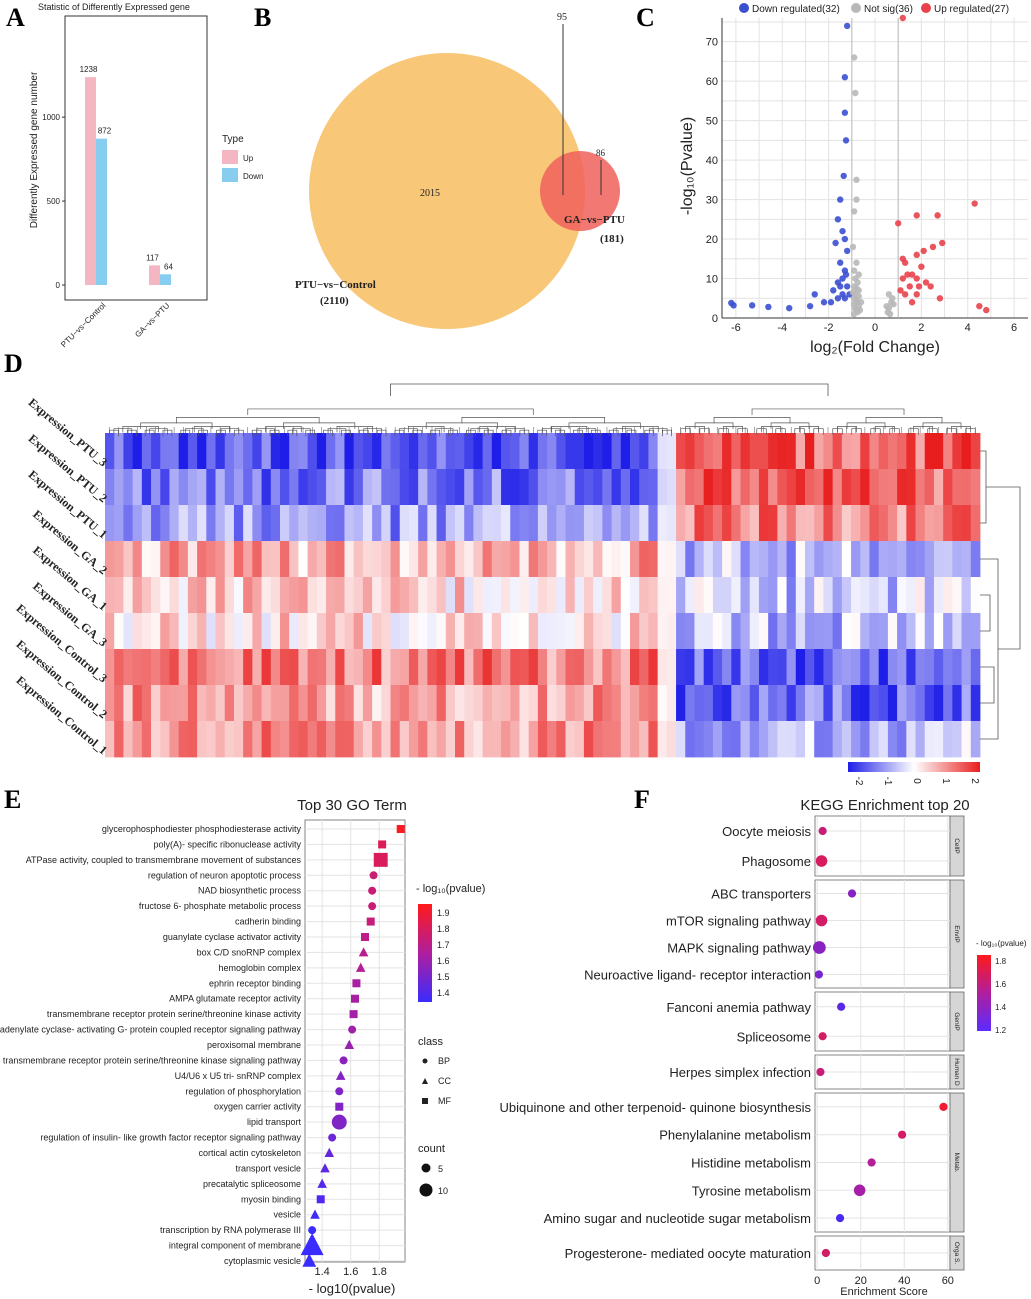 The width and height of the screenshot is (1031, 1299). Describe the element at coordinates (350, 1272) in the screenshot. I see `go-x-tick-label: 1.6` at that location.